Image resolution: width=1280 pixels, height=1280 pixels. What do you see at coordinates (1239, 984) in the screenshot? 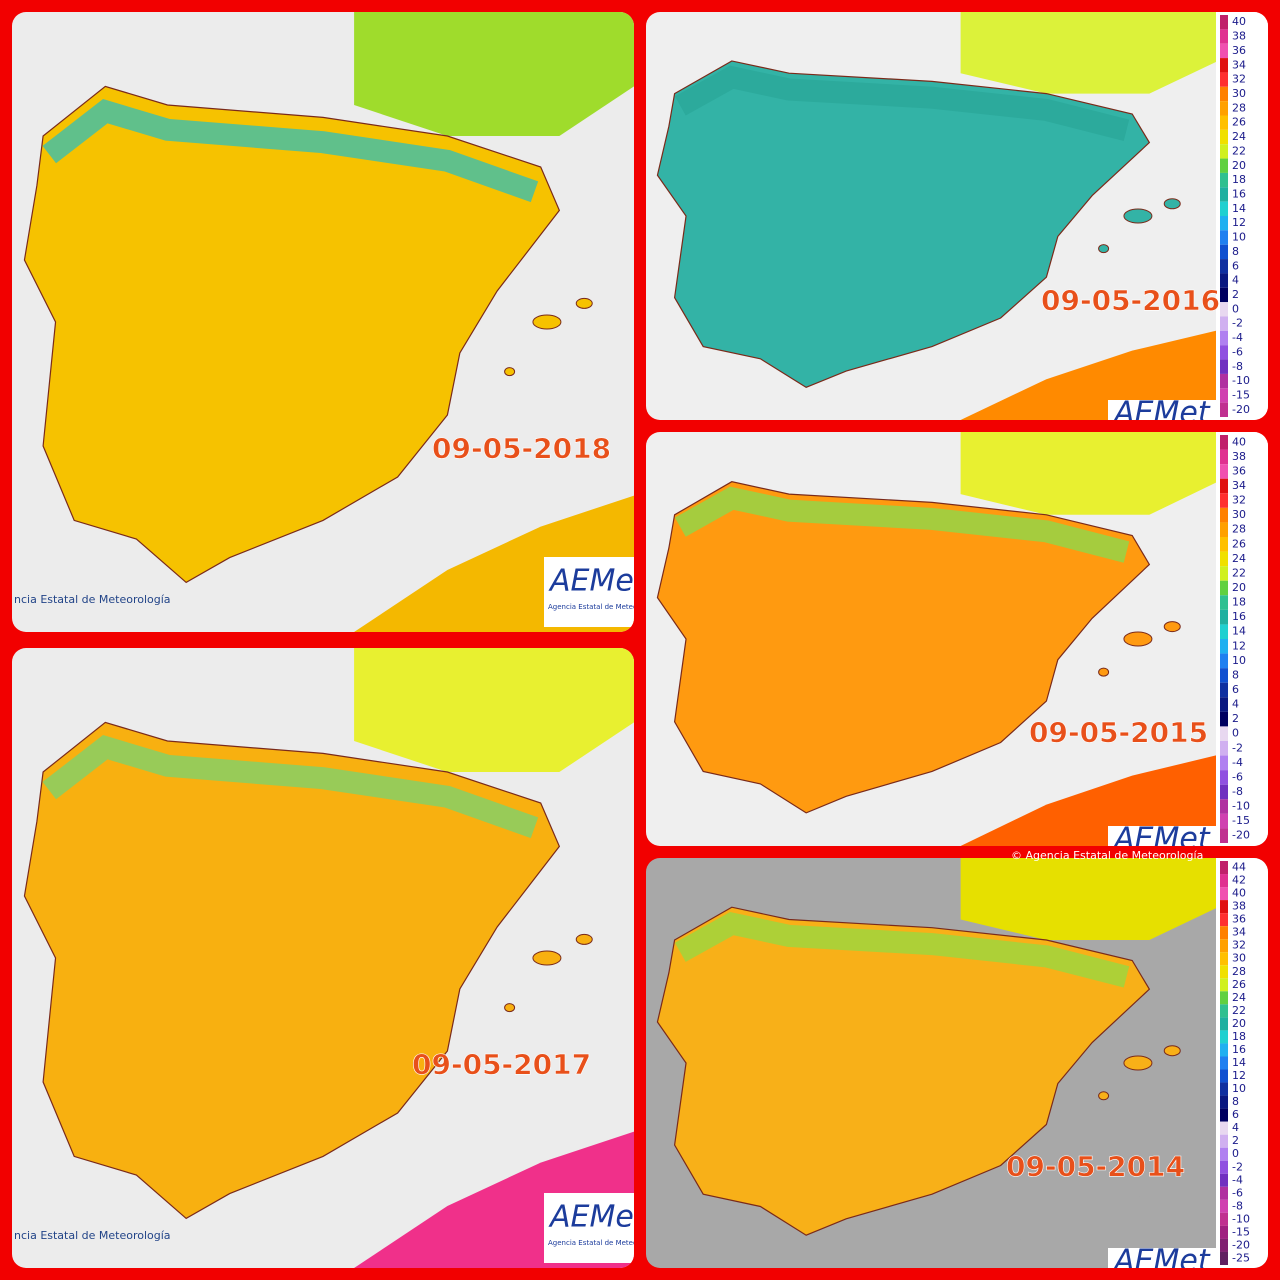
I see `legend-label: 26` at bounding box center [1239, 984].